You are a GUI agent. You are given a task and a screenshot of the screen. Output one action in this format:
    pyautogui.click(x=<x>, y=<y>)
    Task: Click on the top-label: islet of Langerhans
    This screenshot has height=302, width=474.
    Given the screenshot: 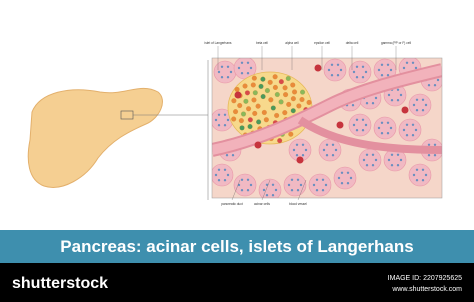 What is the action you would take?
    pyautogui.click(x=218, y=43)
    